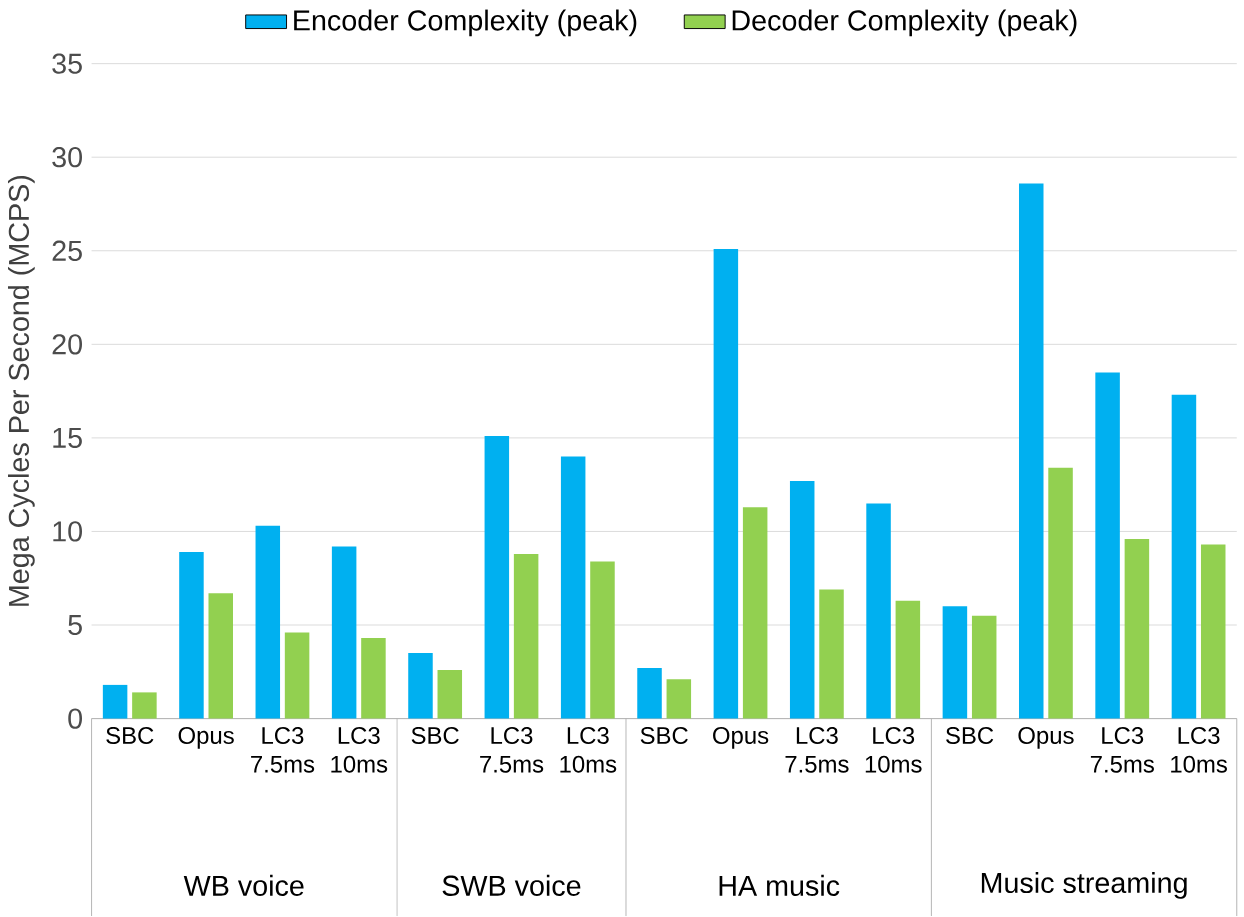  What do you see at coordinates (511, 886) in the screenshot?
I see `text: SWB voice` at bounding box center [511, 886].